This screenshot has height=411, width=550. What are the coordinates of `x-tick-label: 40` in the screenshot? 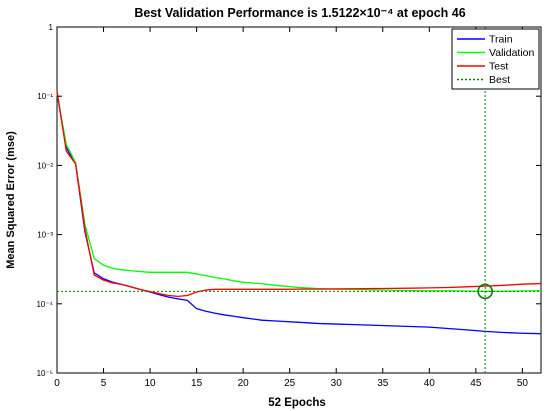 It's located at (430, 383).